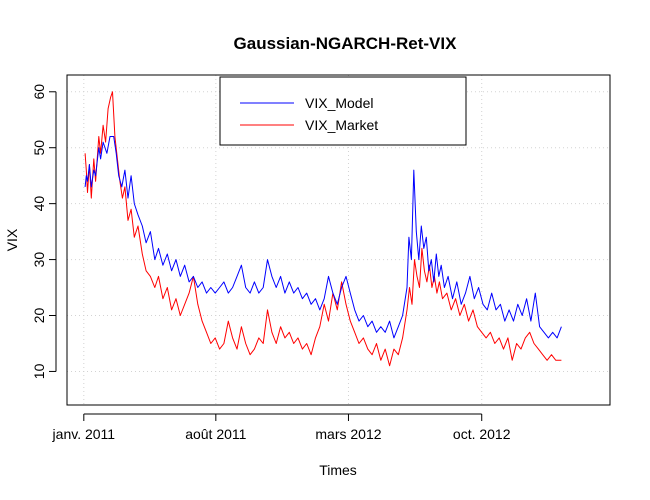 This screenshot has width=650, height=500. Describe the element at coordinates (482, 434) in the screenshot. I see `x-tick-label: oct. 2012` at that location.